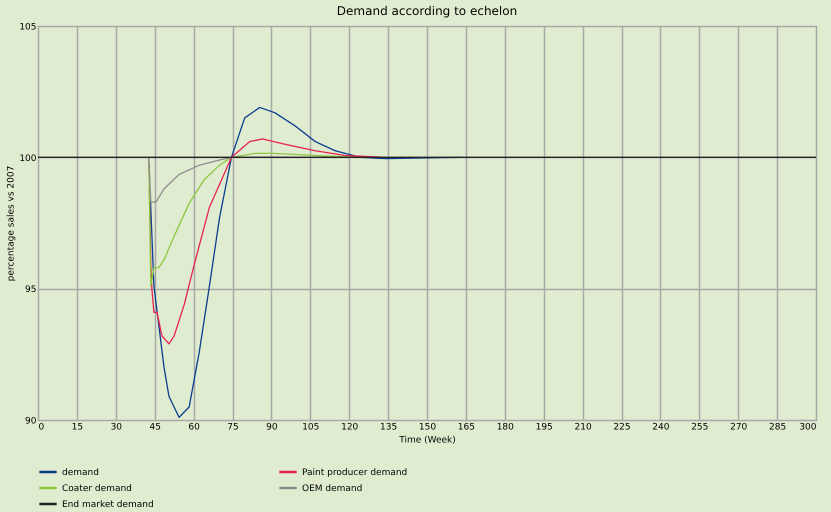  Describe the element at coordinates (108, 505) in the screenshot. I see `legend-label: End market demand` at that location.